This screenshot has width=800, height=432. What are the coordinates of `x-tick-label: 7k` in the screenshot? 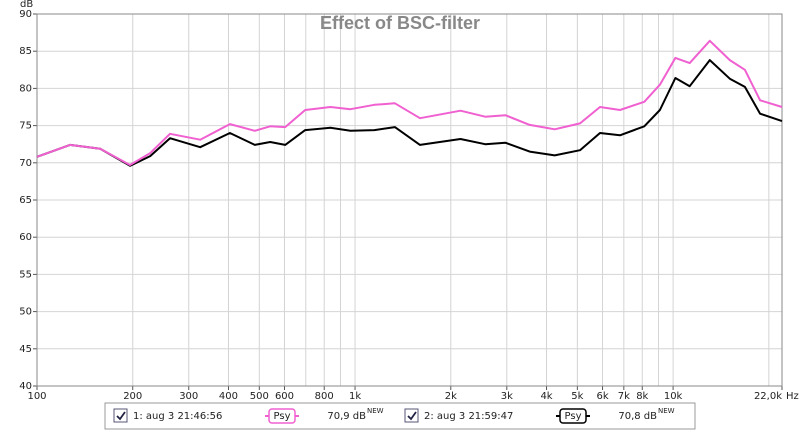 It's located at (624, 396).